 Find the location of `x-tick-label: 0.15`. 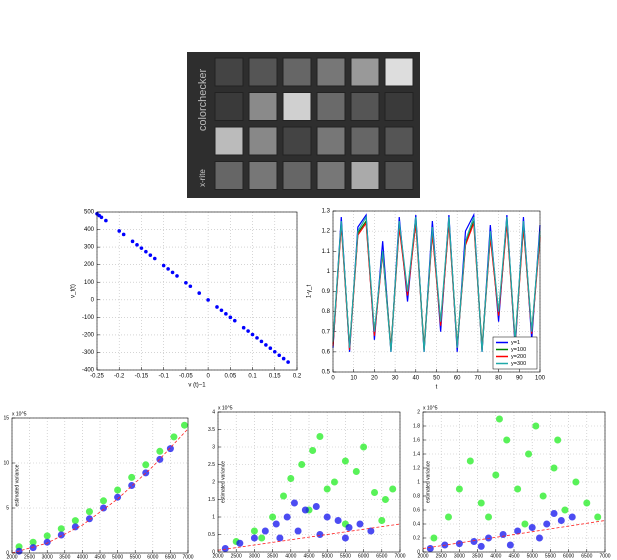

x-tick-label: 0.15 is located at coordinates (275, 377).